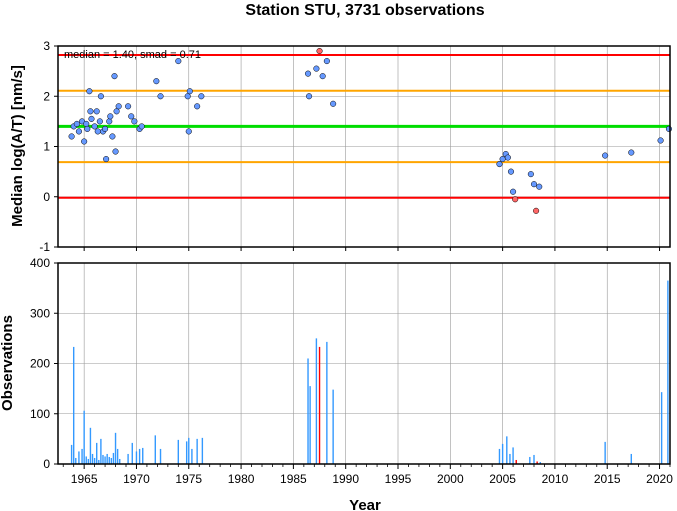  I want to click on top-y-tick-label: 1, so click(46, 147).